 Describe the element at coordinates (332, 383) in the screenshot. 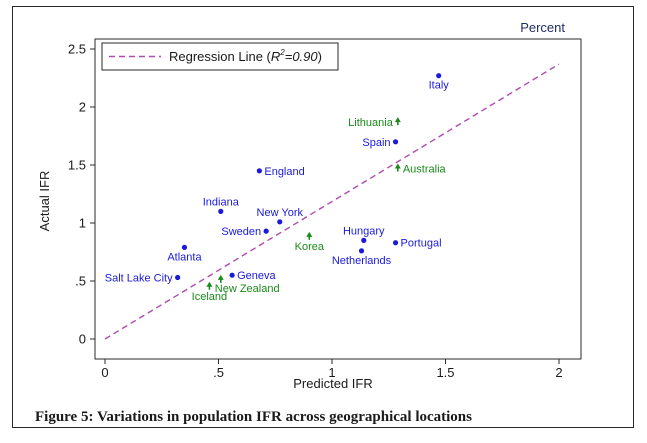

I see `x-axis-title: Predicted IFR` at that location.